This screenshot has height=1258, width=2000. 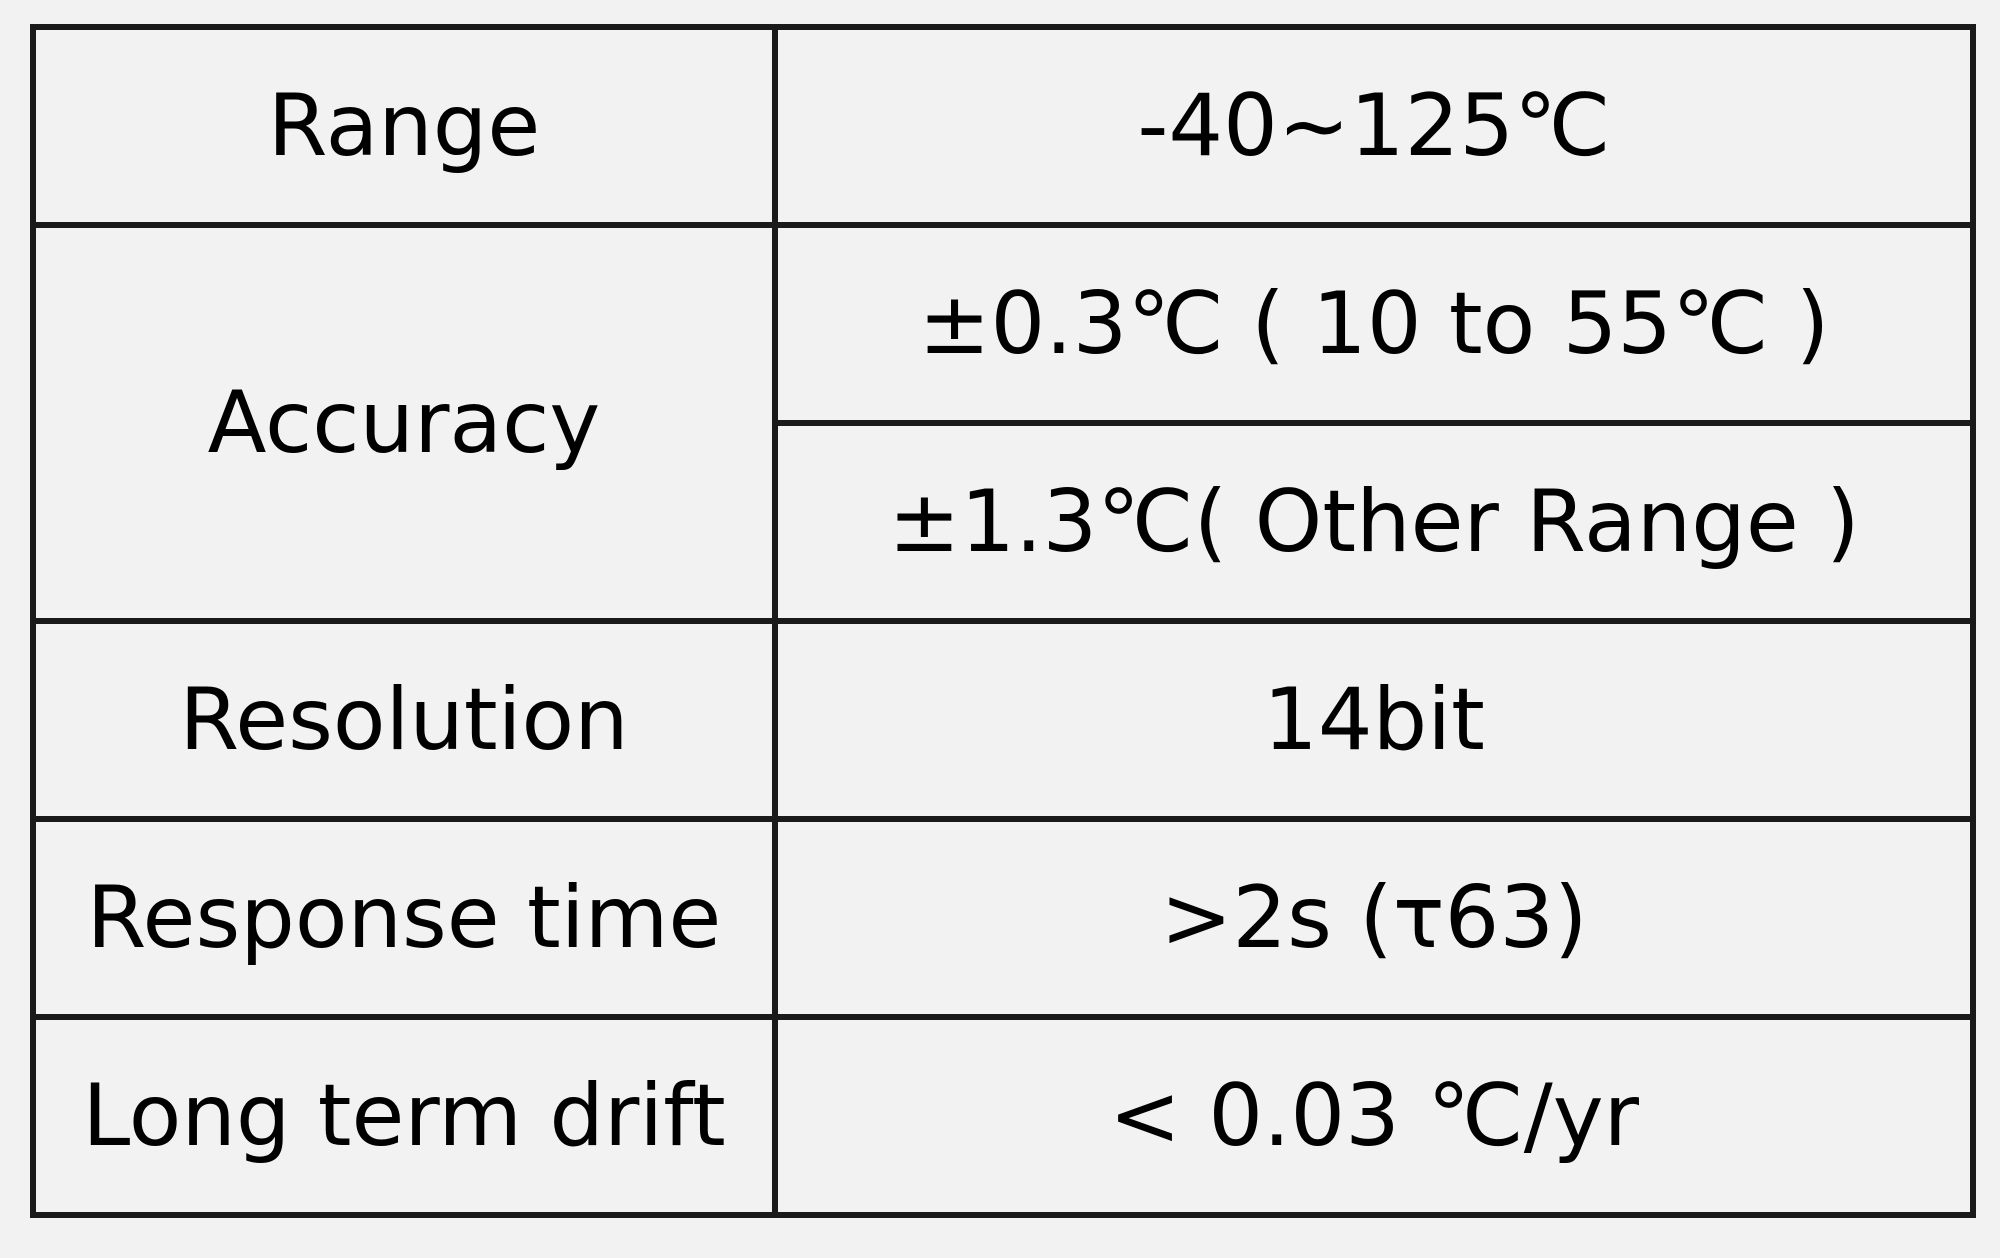 What do you see at coordinates (404, 918) in the screenshot?
I see `label-cell-response-time: Response time` at bounding box center [404, 918].